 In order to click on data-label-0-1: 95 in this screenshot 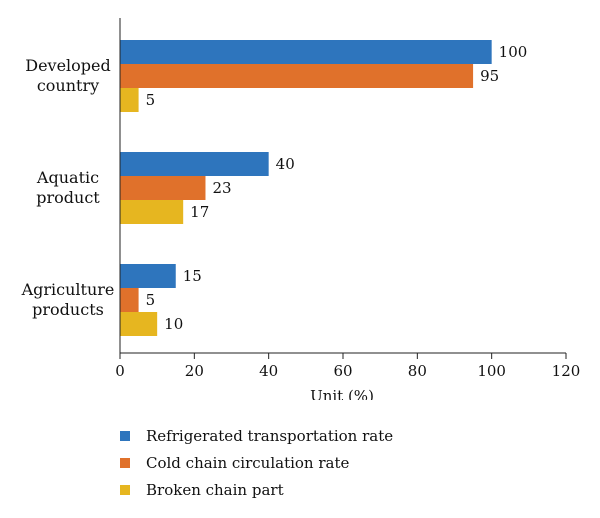, I will do `click(489, 76)`.